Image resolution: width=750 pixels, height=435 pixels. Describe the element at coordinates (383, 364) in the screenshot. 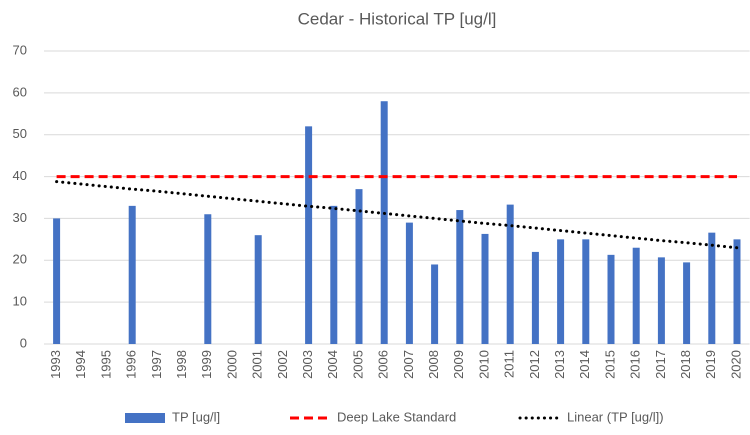

I see `x-tick-label: 2006` at that location.